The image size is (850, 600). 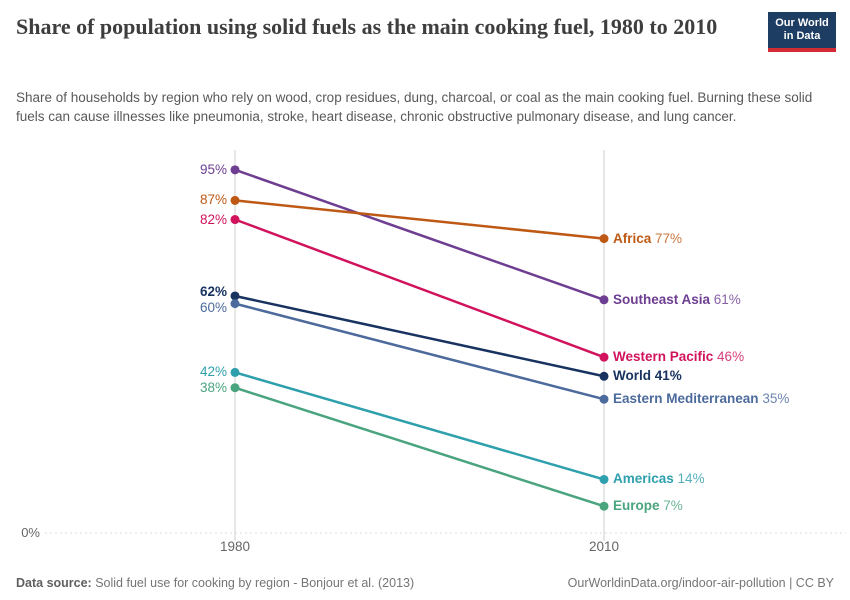 What do you see at coordinates (213, 388) in the screenshot?
I see `start-value-label-europe: 38%` at bounding box center [213, 388].